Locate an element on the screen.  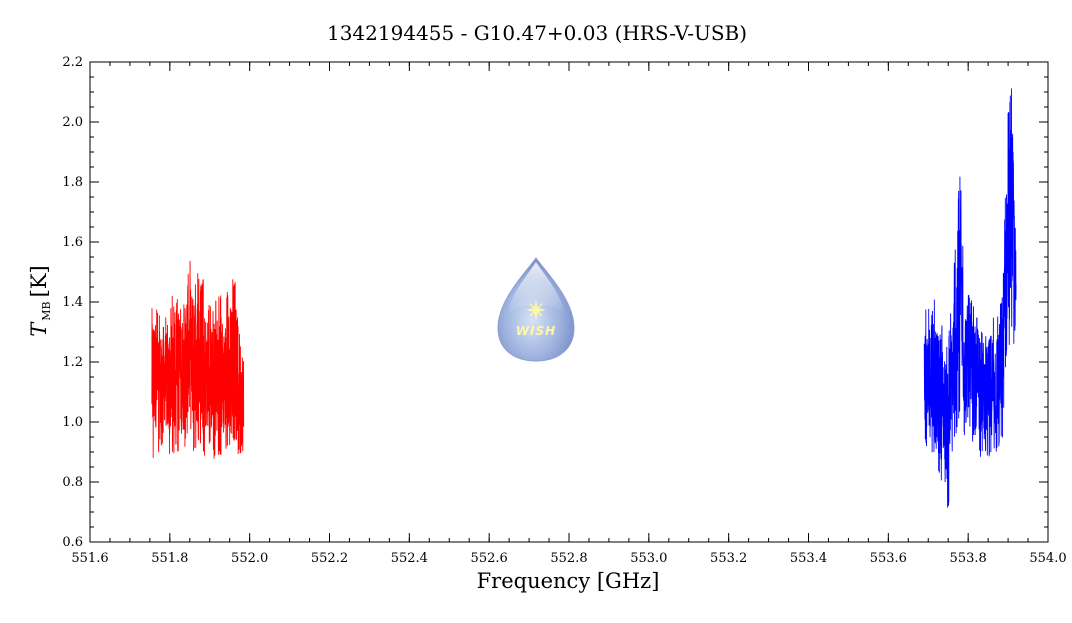
logo-text: WISH is located at coordinates (536, 331).